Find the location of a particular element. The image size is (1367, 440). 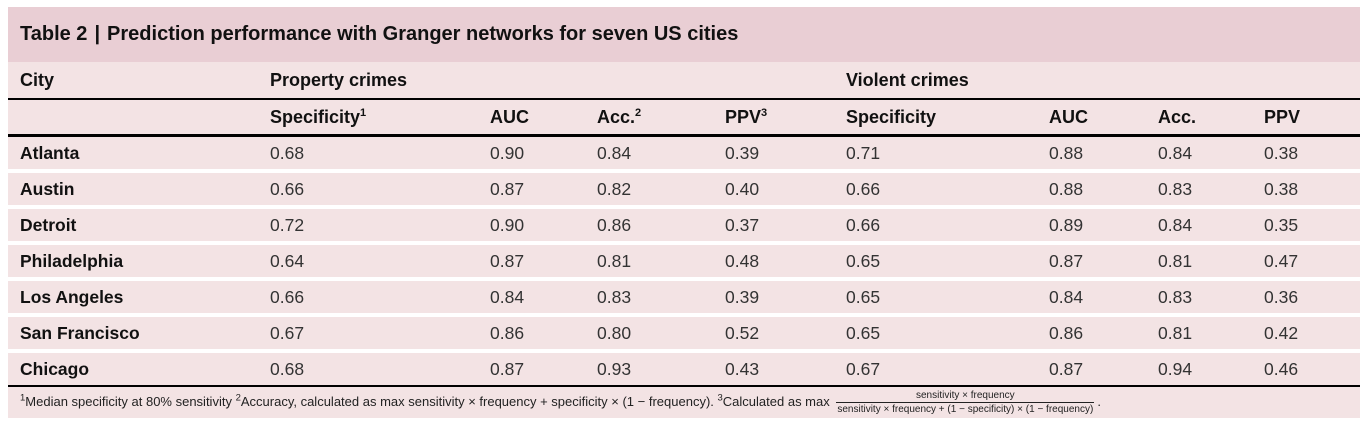

city-cell: Chicago is located at coordinates (55, 368).